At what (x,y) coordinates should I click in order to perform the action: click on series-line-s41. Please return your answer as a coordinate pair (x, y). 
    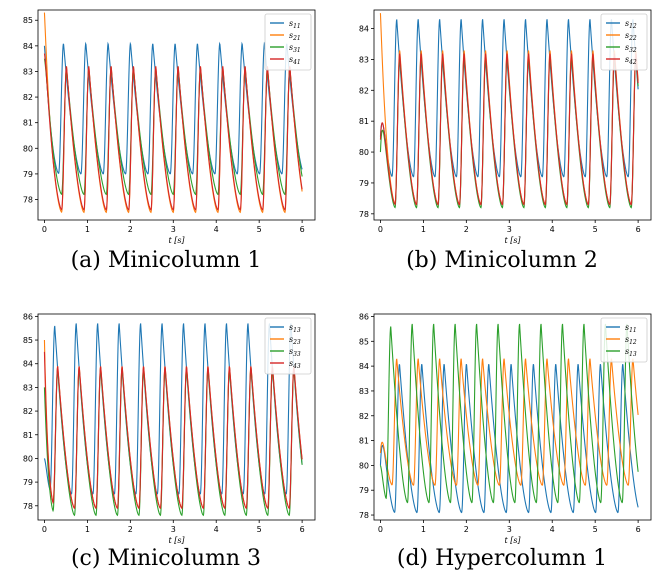
    Looking at the image, I should click on (173, 132).